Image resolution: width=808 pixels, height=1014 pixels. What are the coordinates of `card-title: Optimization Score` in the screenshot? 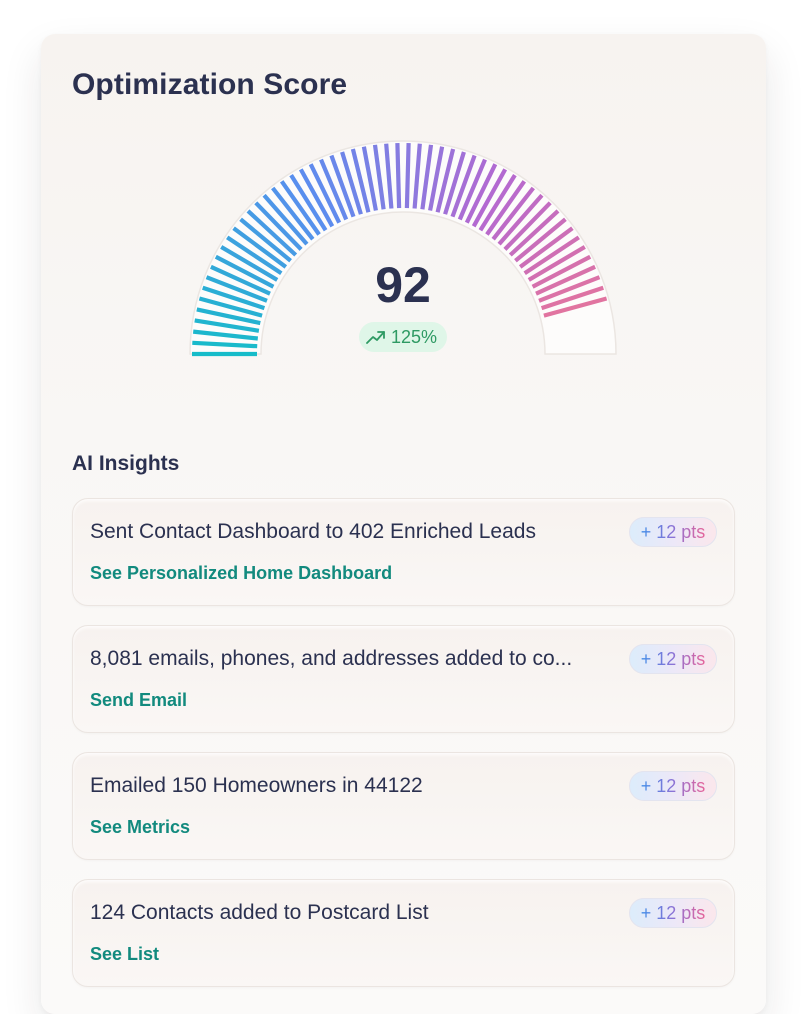 It's located at (210, 84).